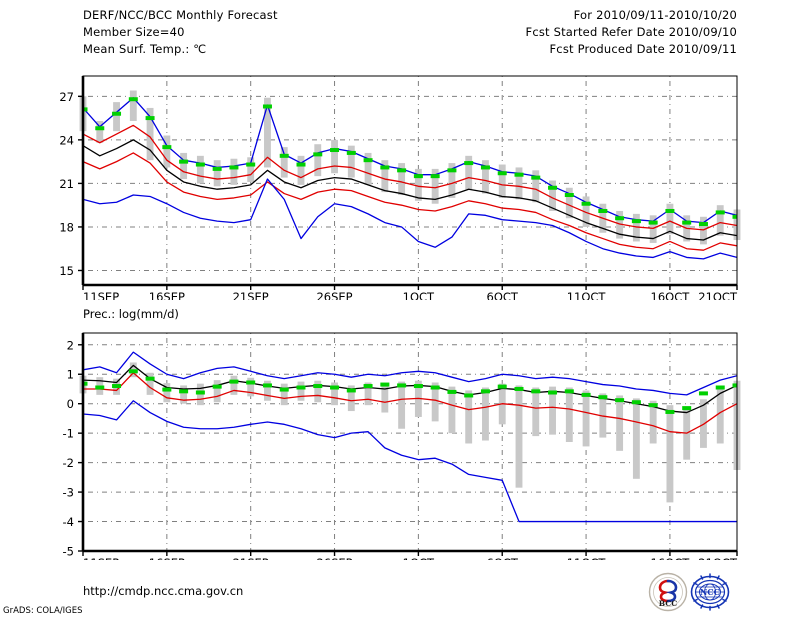 The image size is (800, 618). I want to click on y-tick-label: 15, so click(66, 271).